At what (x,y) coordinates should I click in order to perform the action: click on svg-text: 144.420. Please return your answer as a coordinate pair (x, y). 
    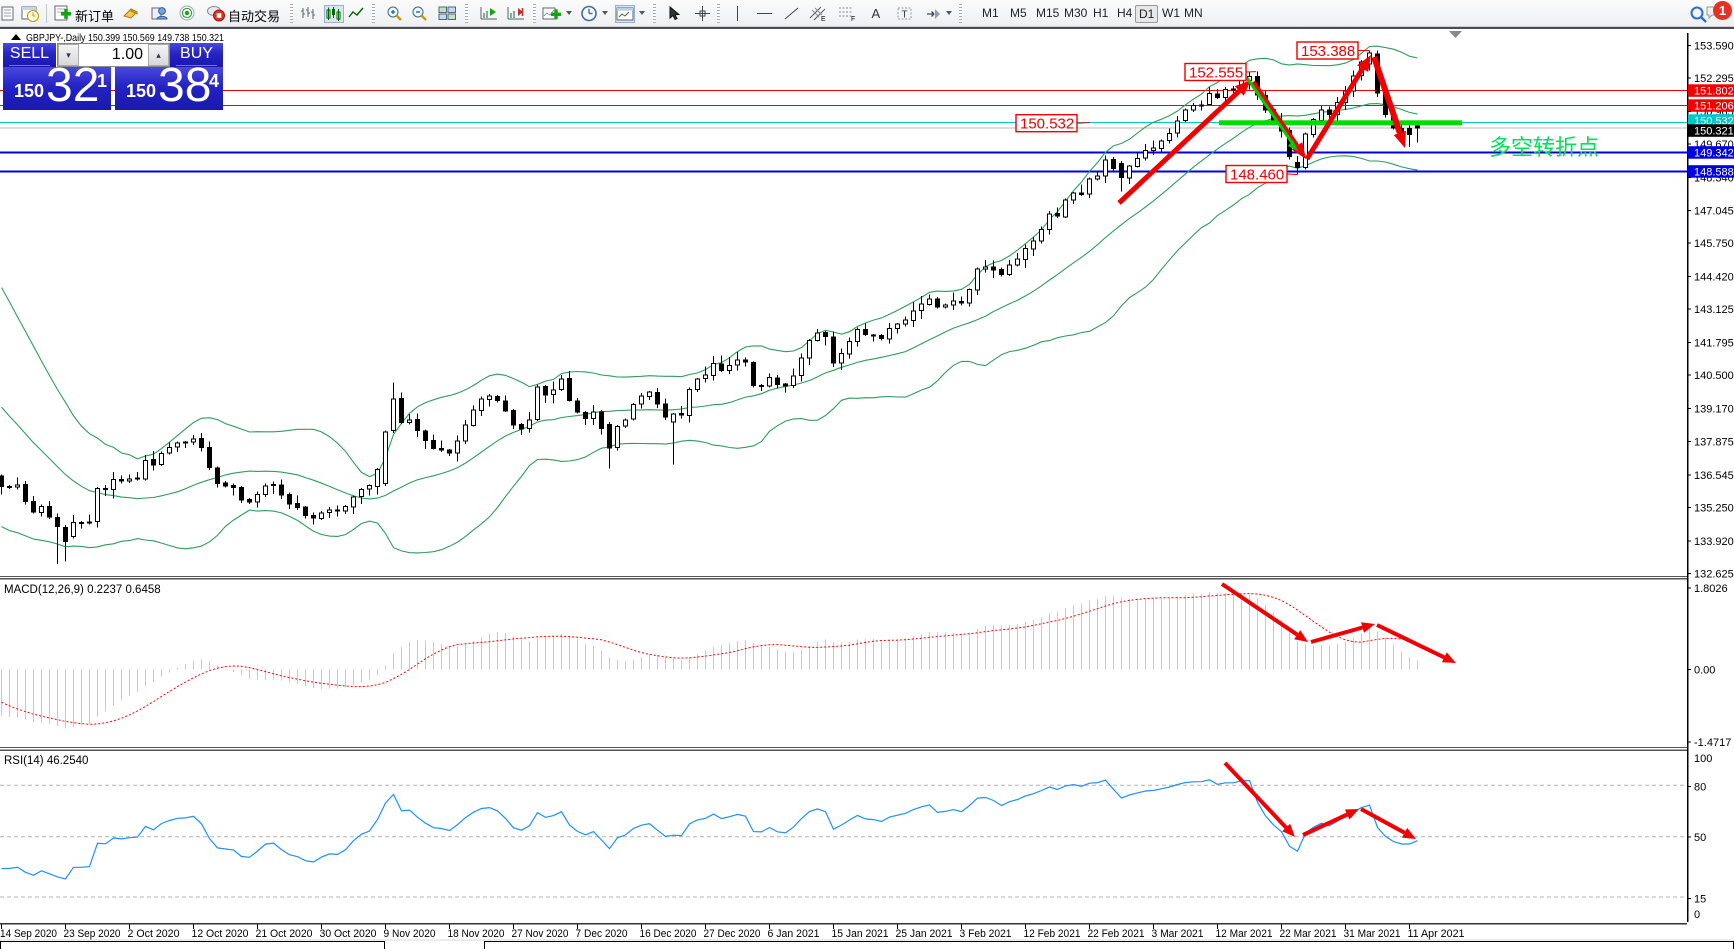
    Looking at the image, I should click on (1714, 277).